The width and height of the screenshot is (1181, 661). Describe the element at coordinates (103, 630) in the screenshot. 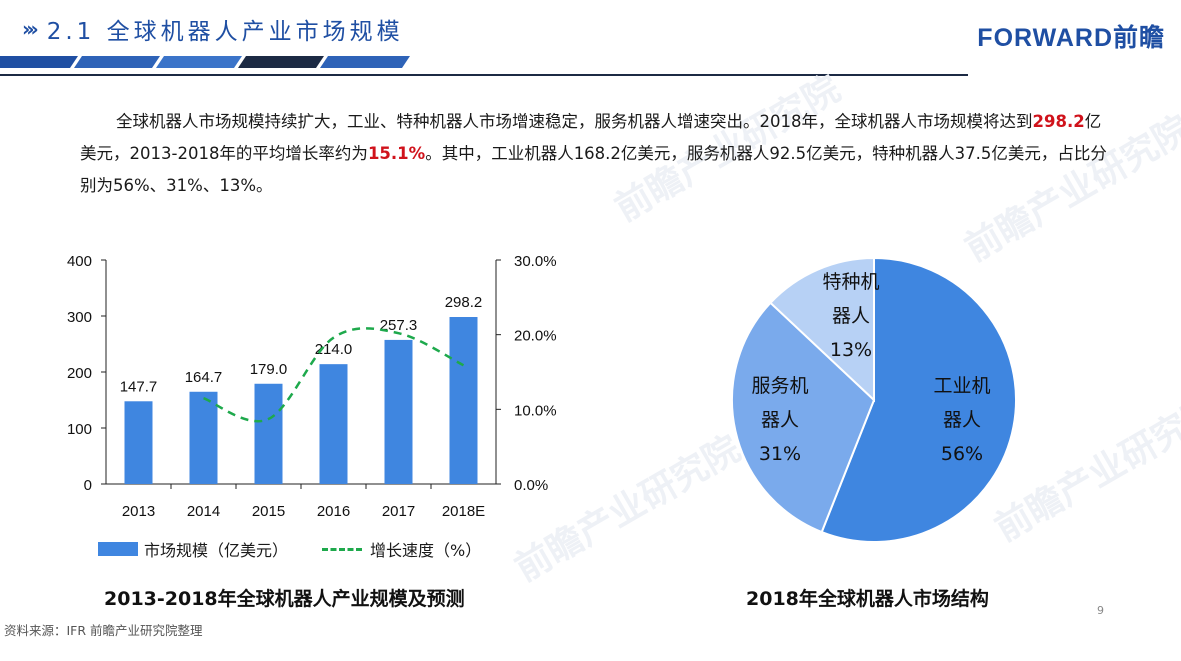

I see `source-note: 资料来源：IFR 前瞻产业研究院整理` at that location.